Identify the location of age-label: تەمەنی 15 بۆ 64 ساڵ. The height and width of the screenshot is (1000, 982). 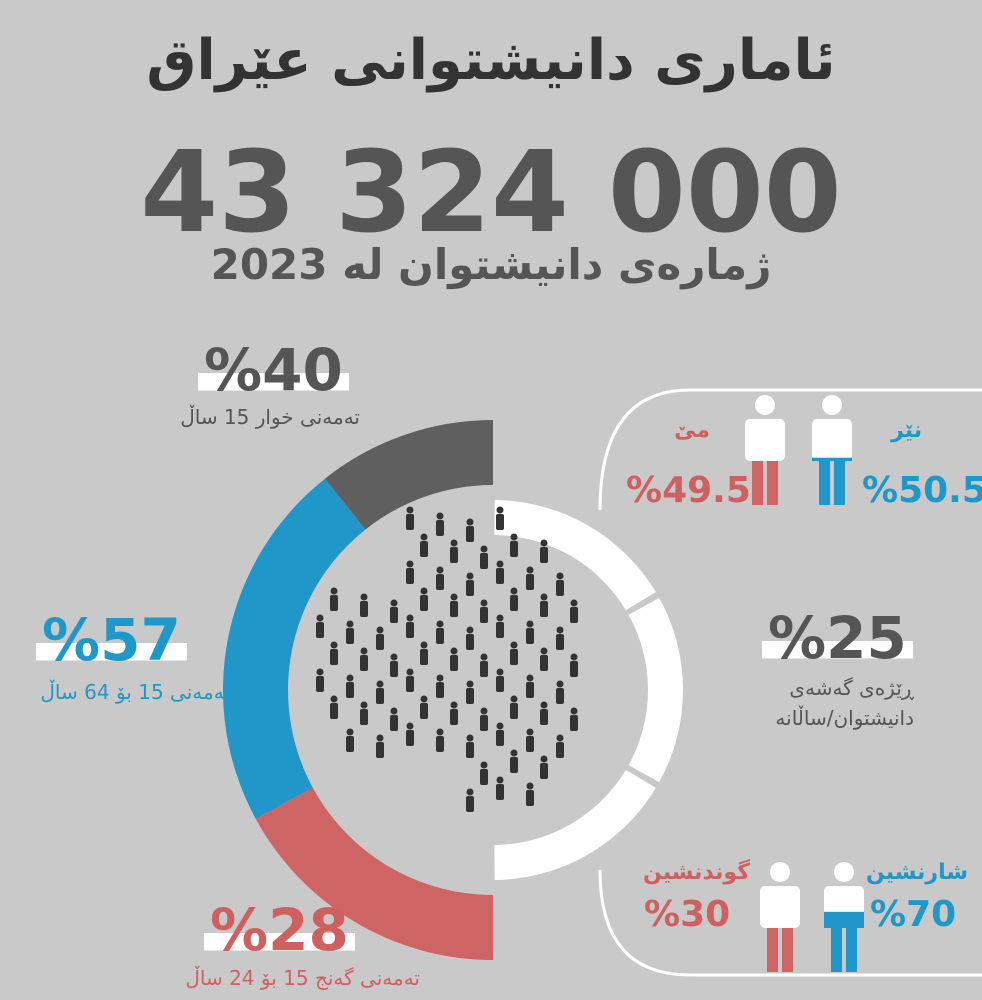
(135, 692).